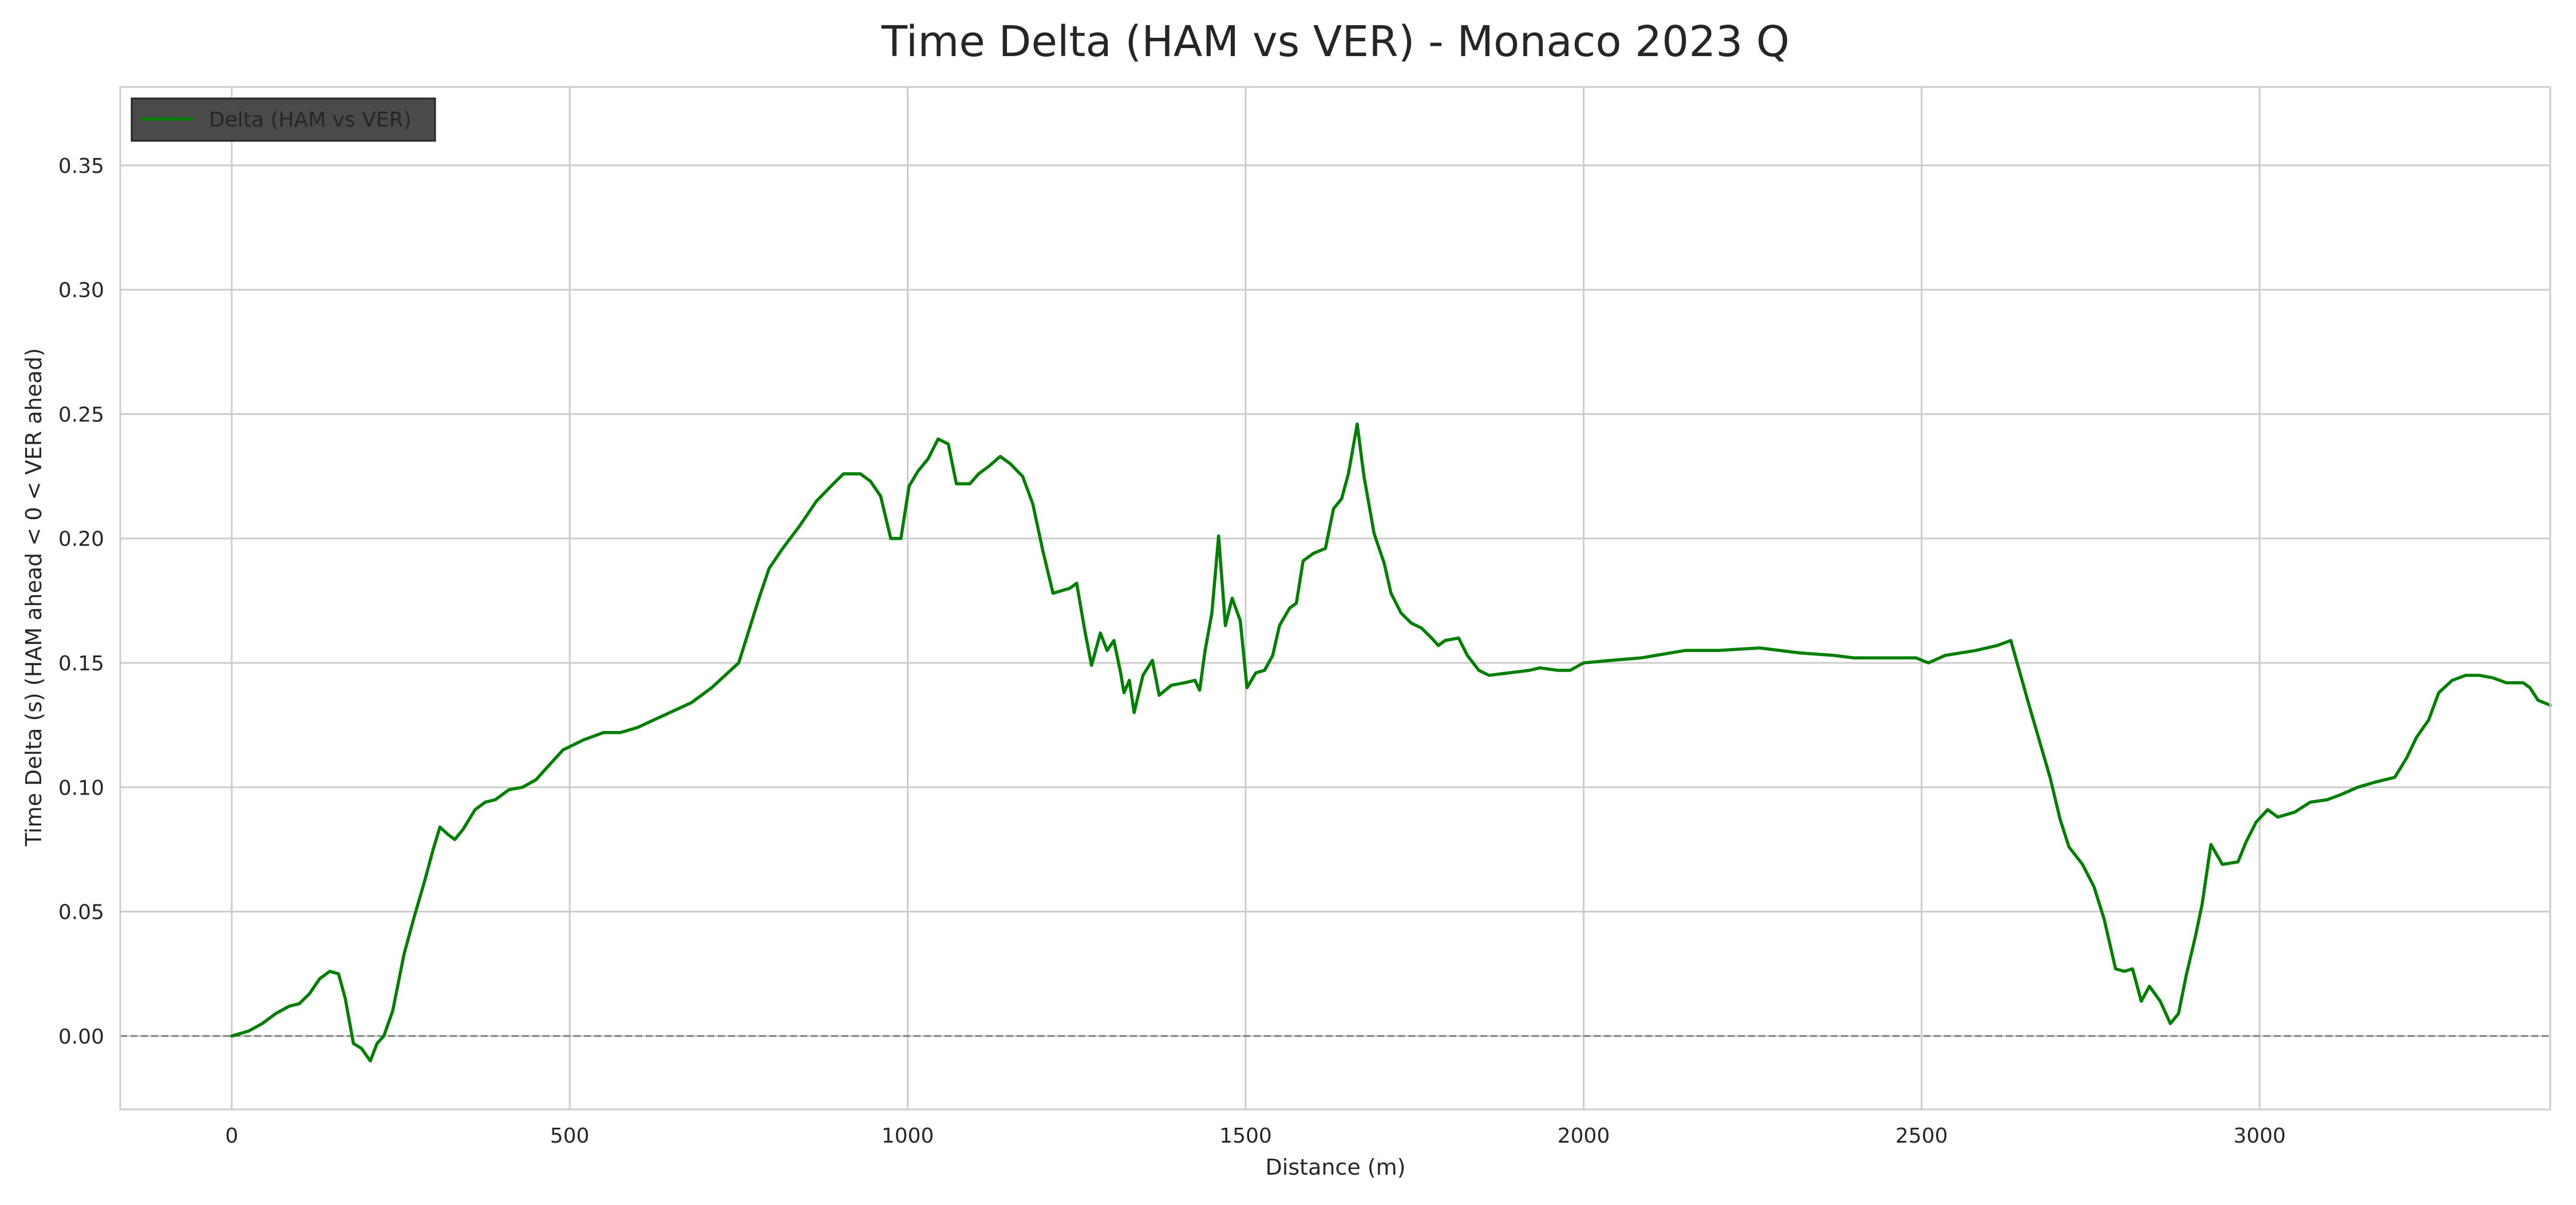 This screenshot has width=2576, height=1205. What do you see at coordinates (1335, 41) in the screenshot?
I see `chart-title: Time Delta (HAM vs VER) - Monaco 2023 Q` at bounding box center [1335, 41].